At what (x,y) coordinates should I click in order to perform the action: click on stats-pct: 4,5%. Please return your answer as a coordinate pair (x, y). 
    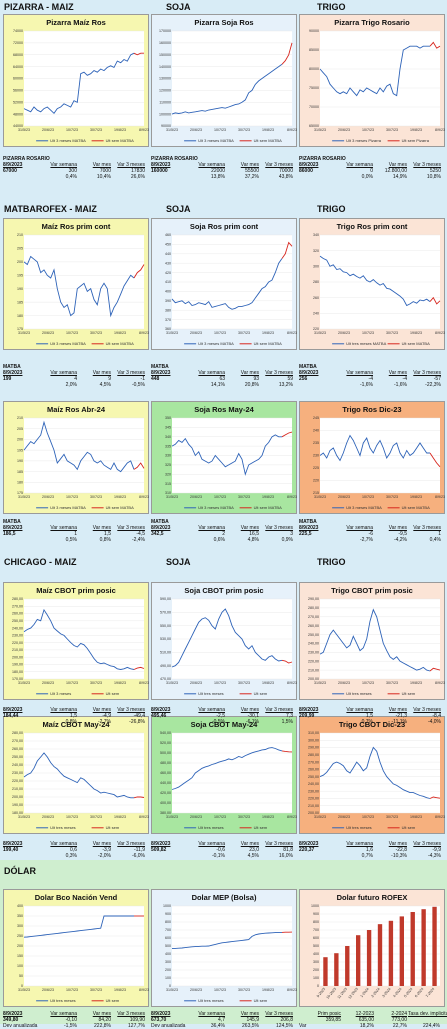
    Looking at the image, I should click on (95, 385).